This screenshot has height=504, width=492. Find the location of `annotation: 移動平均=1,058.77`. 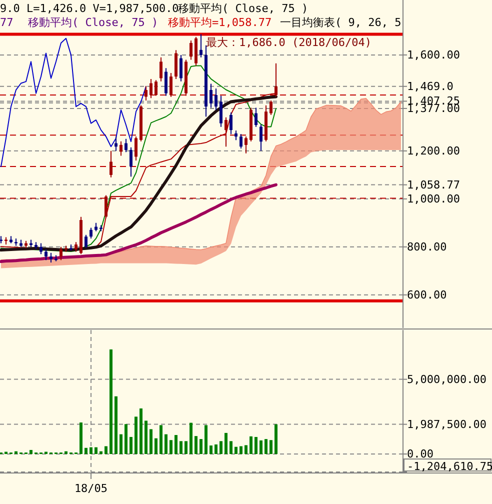

annotation: 移動平均=1,058.77 is located at coordinates (220, 22).